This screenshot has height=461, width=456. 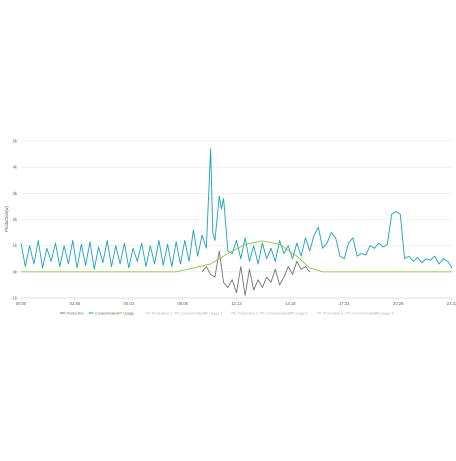 I want to click on legend-label: Usage-2, so click(x=302, y=313).